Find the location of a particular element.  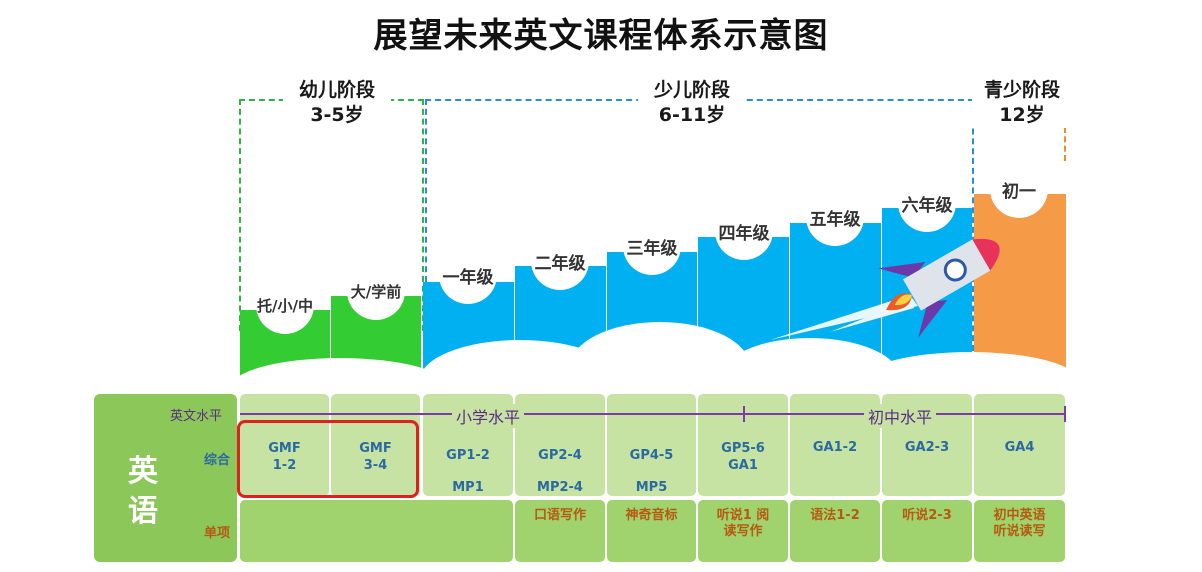

single-text: 语法1-2 is located at coordinates (835, 515).